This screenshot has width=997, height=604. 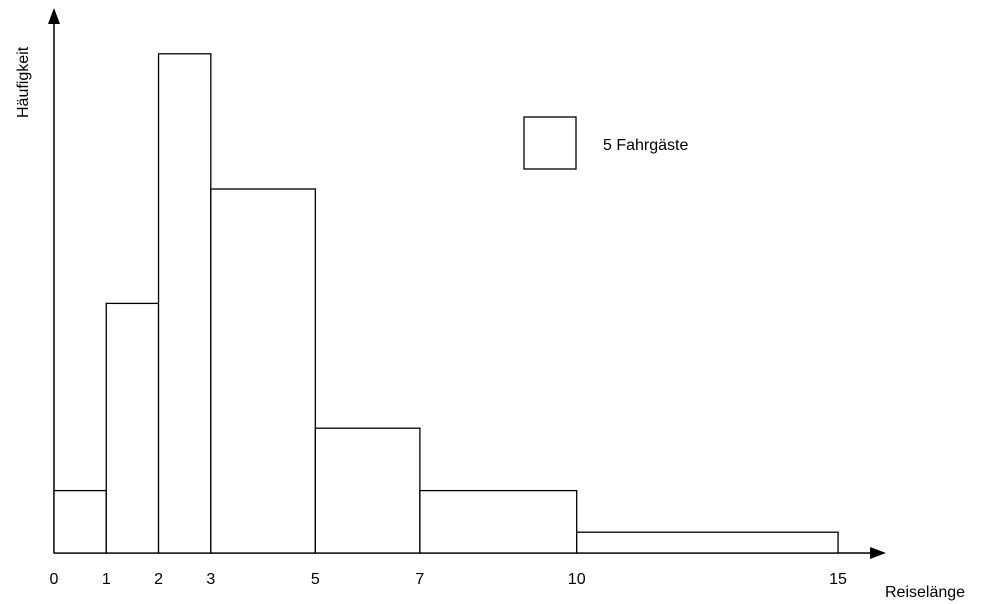 I want to click on y-axis-label: Häufigkeit, so click(x=23, y=82).